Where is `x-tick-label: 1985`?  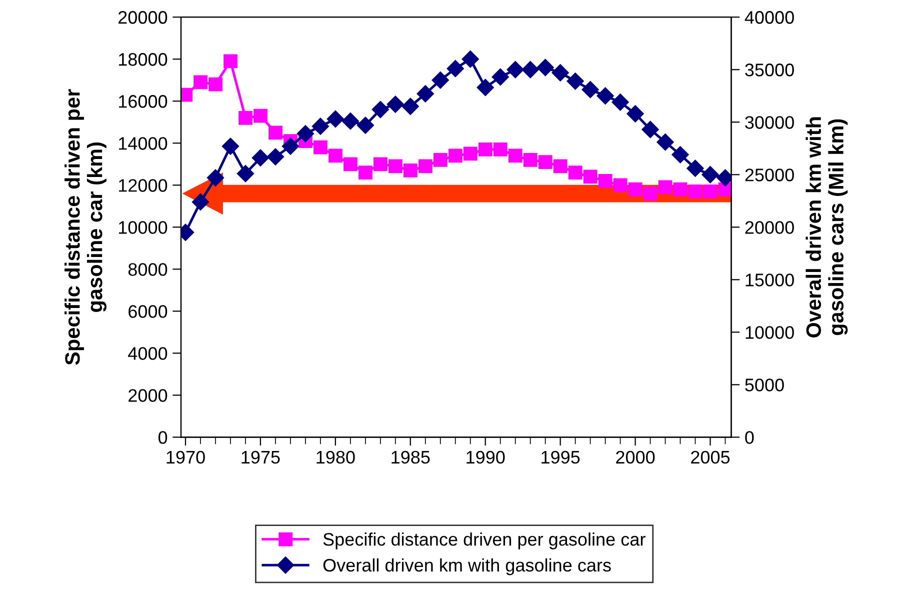
x-tick-label: 1985 is located at coordinates (411, 457).